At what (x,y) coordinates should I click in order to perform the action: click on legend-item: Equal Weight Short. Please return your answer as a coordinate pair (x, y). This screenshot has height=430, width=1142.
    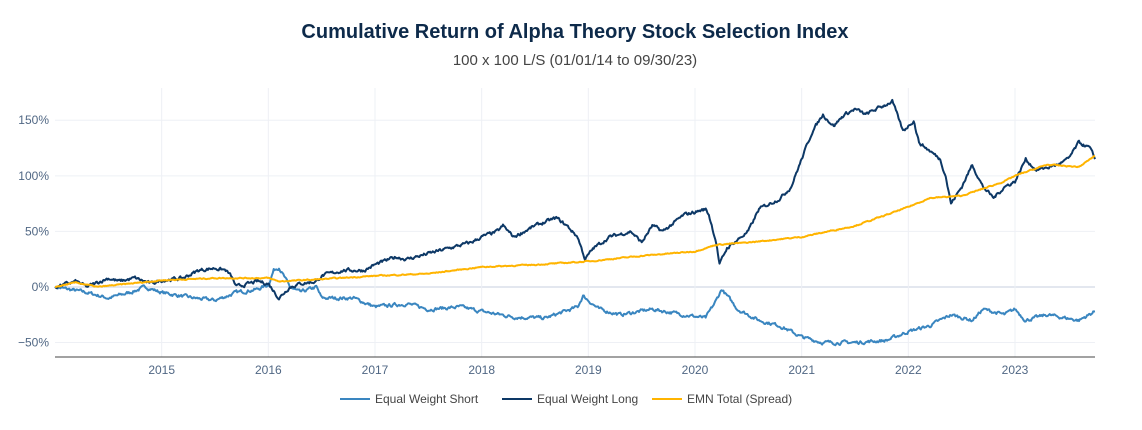
    Looking at the image, I should click on (409, 399).